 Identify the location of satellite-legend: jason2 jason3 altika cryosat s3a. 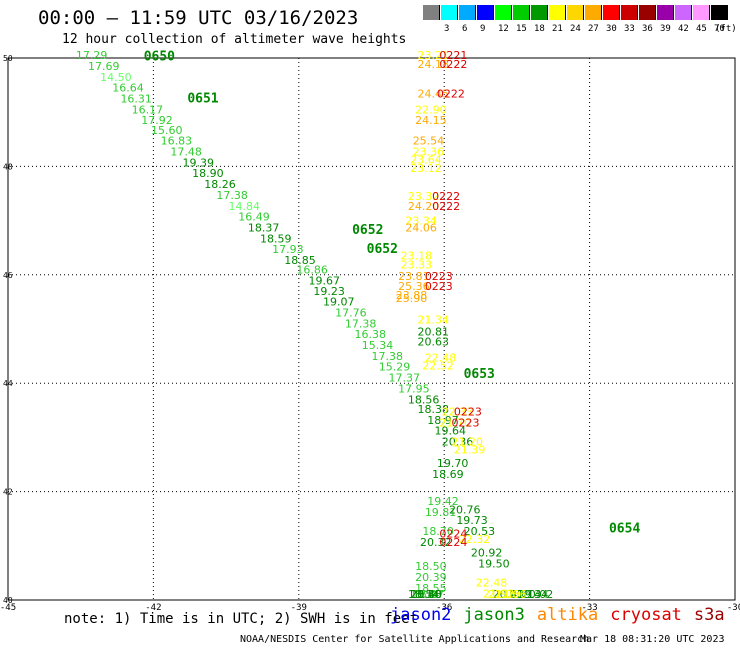
(563, 615).